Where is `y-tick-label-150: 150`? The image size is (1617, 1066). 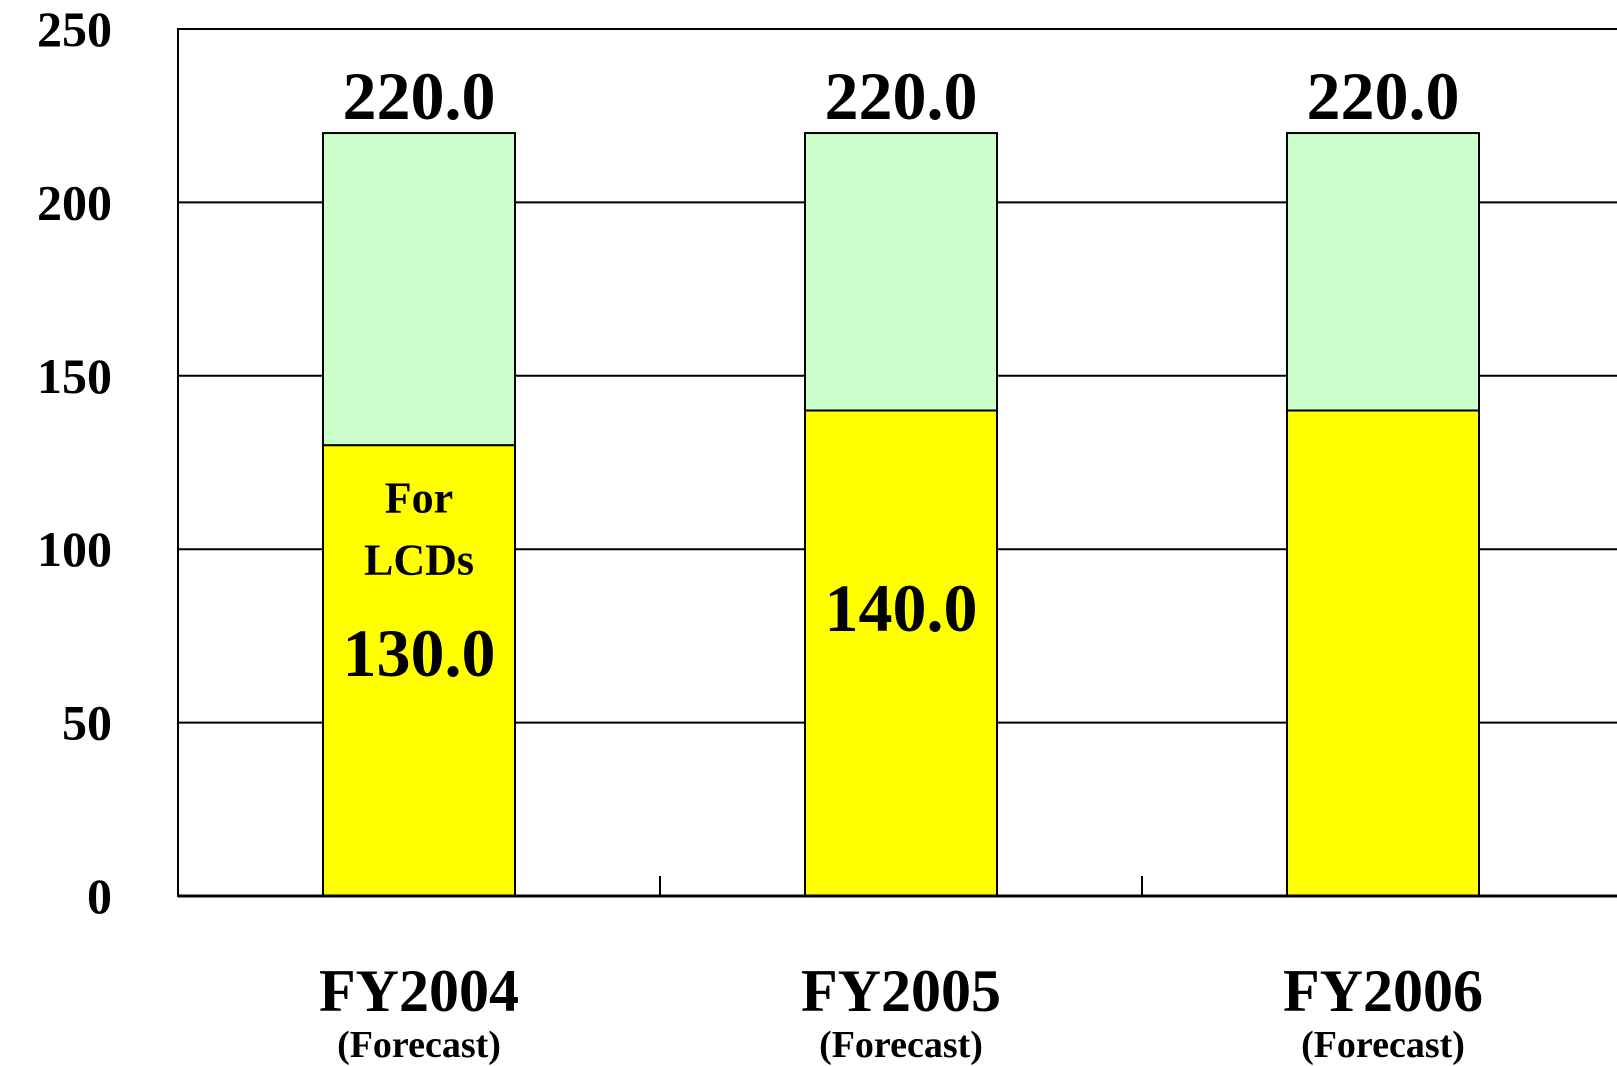 y-tick-label-150: 150 is located at coordinates (74, 376).